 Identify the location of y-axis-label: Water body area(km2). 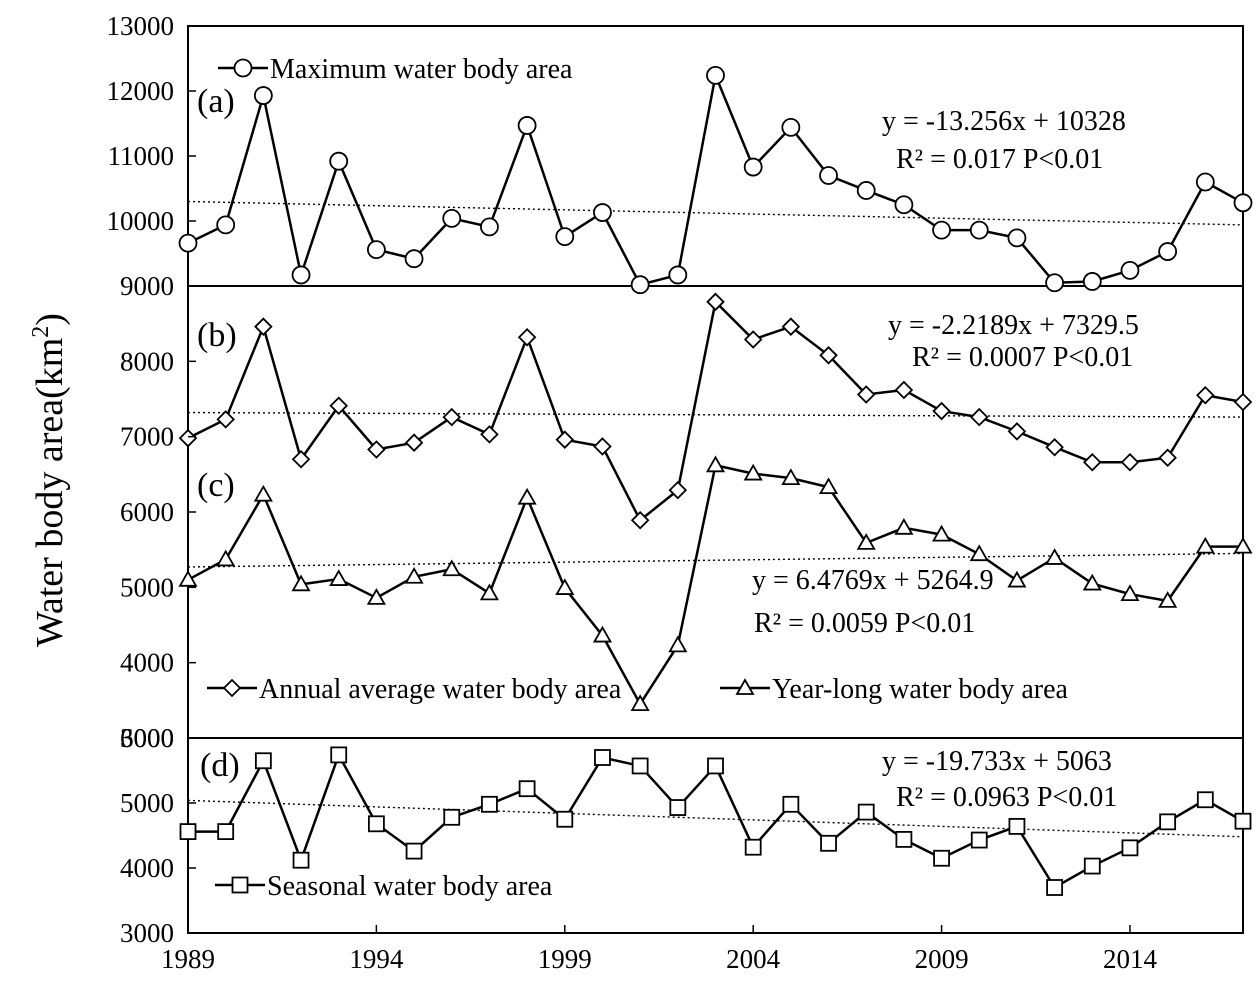
(49, 480).